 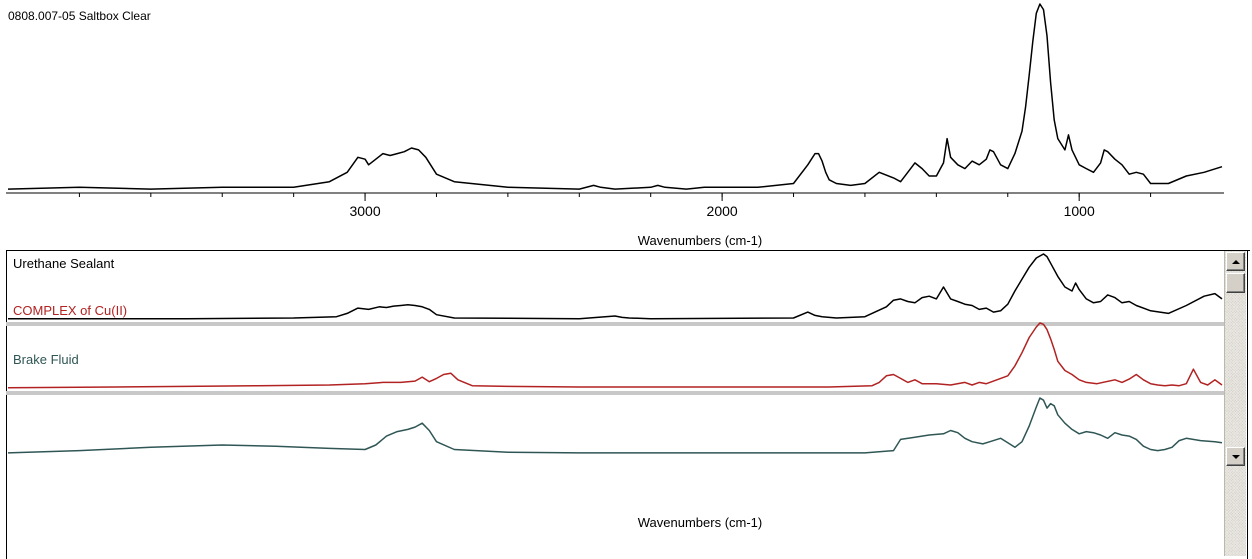 I want to click on panel-right-edge, so click(x=1247, y=405).